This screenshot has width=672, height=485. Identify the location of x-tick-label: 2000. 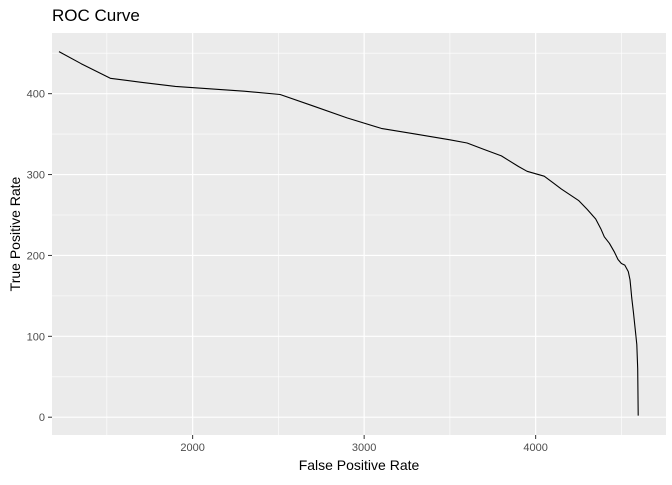
(192, 448).